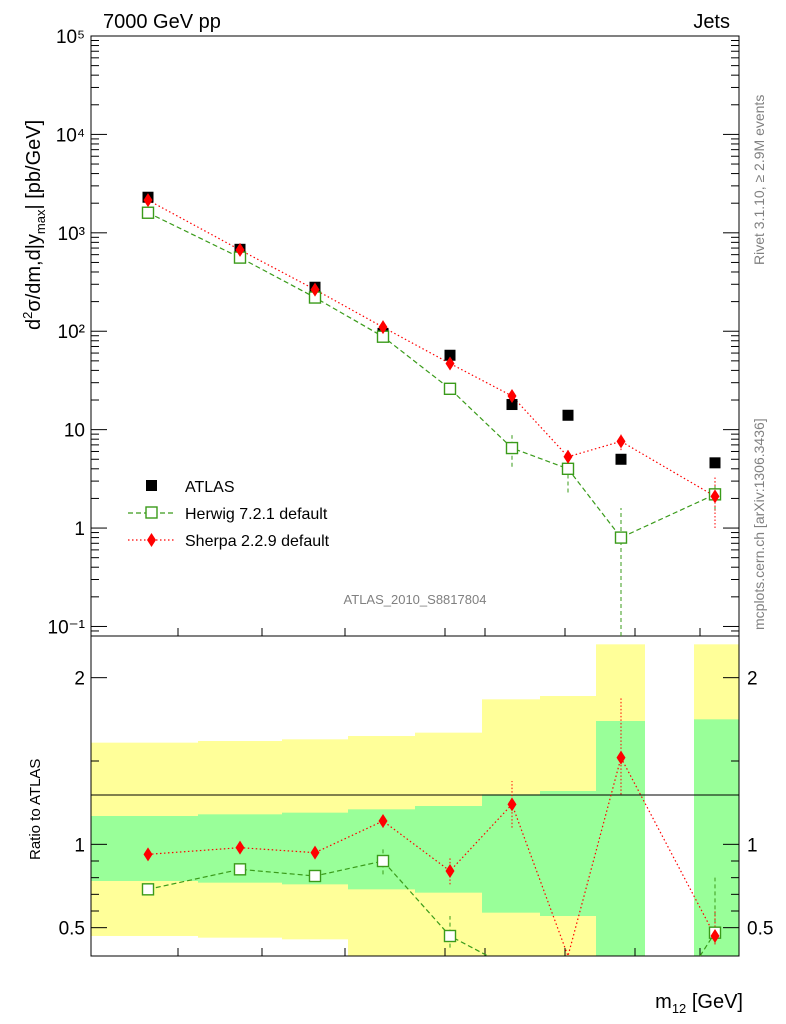 The width and height of the screenshot is (786, 1024). Describe the element at coordinates (707, 944) in the screenshot. I see `herwig-ratio-line-end` at that location.